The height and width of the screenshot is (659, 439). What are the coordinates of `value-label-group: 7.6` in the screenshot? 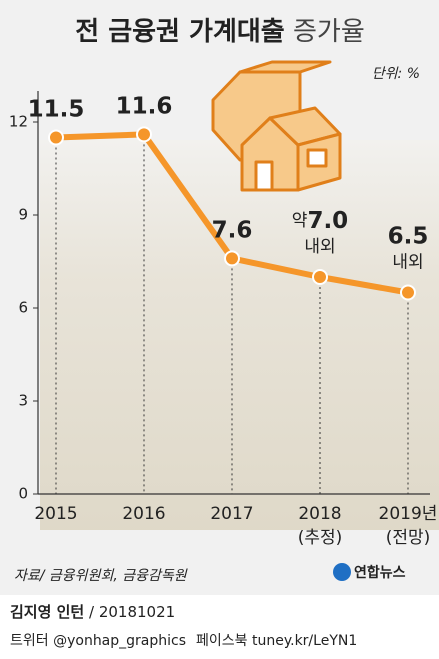 It's located at (232, 230).